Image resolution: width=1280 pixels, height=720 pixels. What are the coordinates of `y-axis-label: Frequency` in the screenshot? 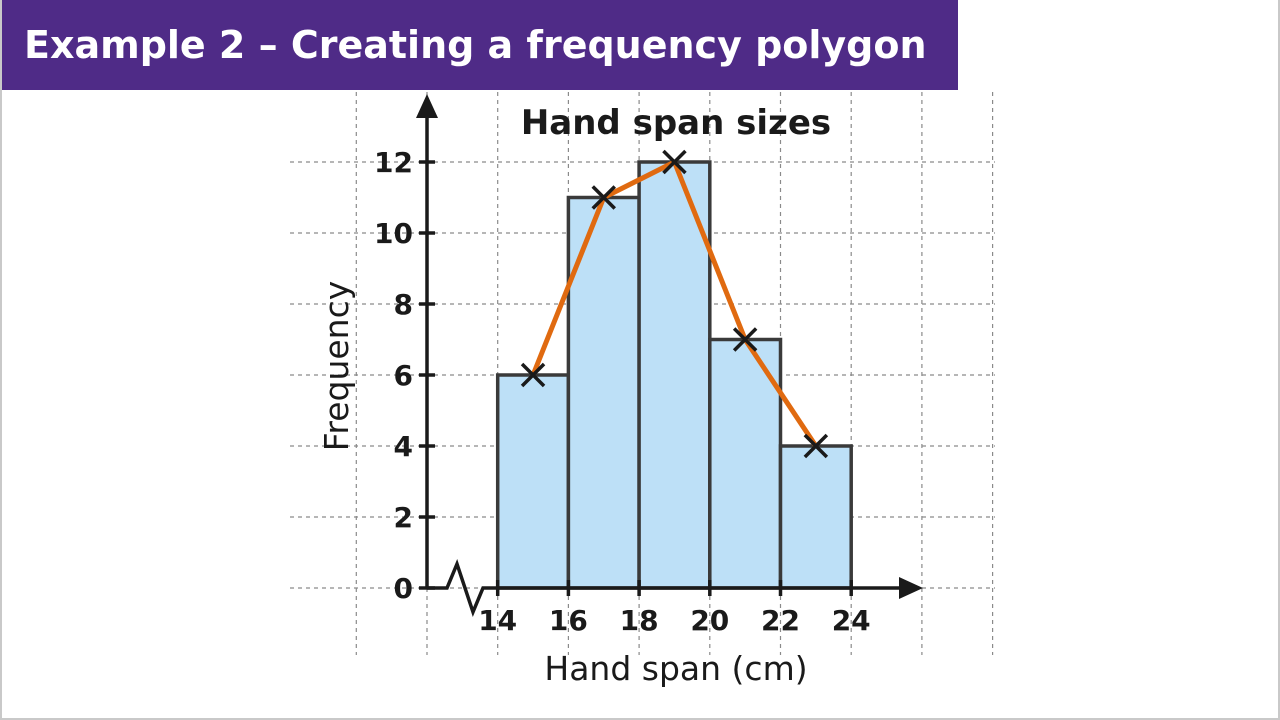 It's located at (336, 366).